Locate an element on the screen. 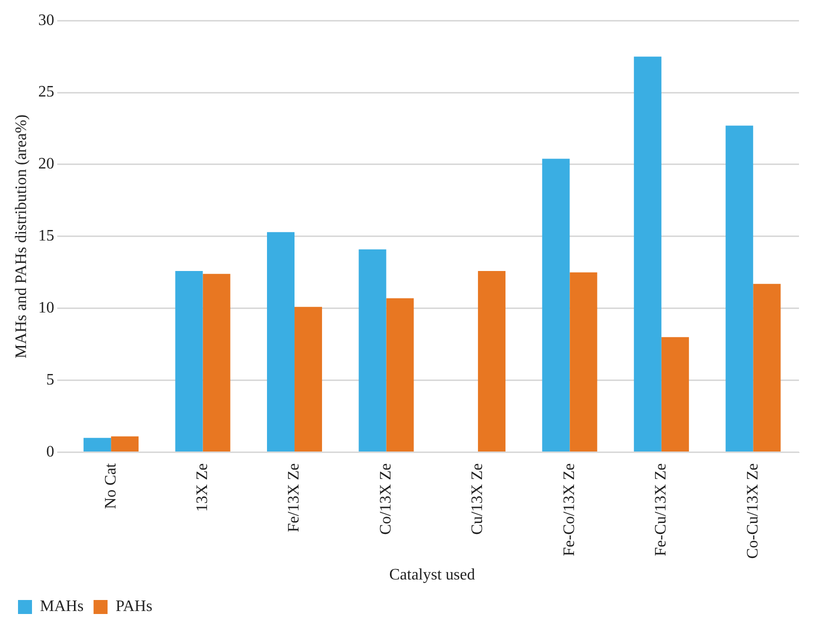  y-axis-title: MAHs and PAHs distribution (area%) is located at coordinates (21, 236).